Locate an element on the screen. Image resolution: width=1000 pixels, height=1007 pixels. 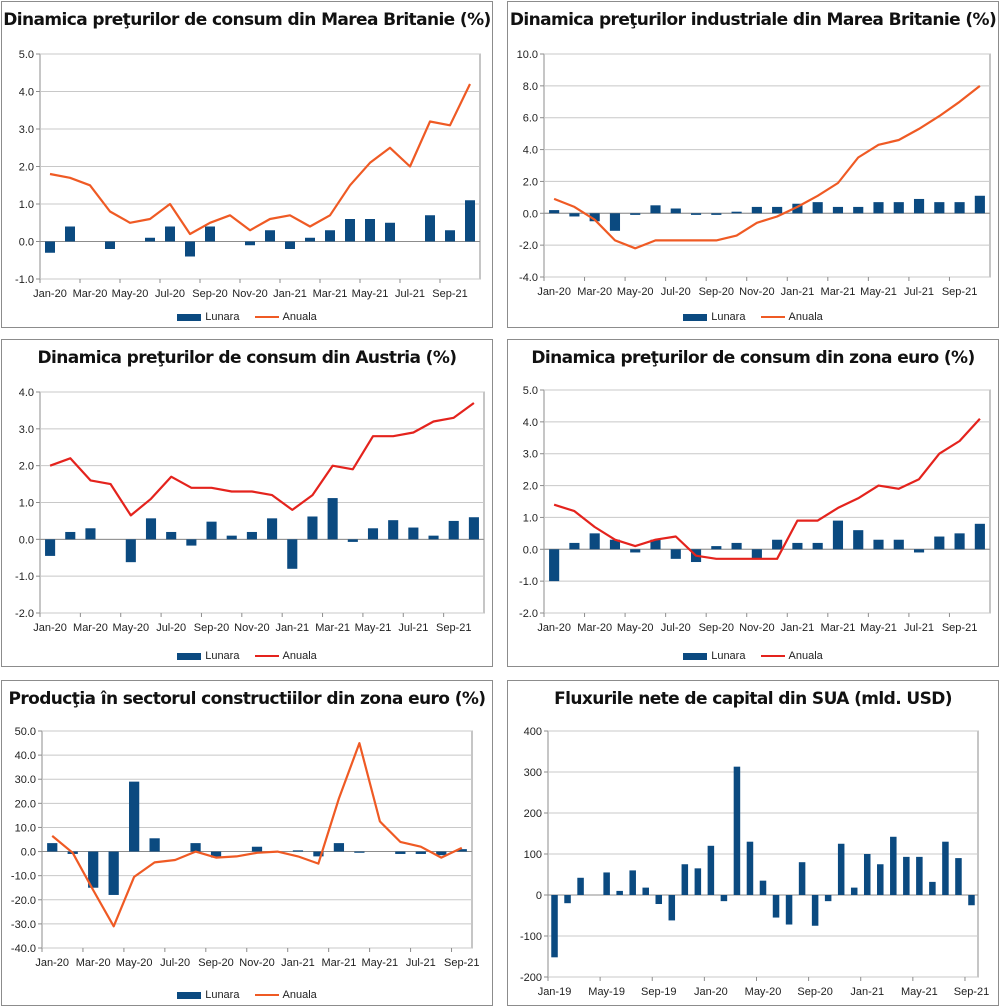
legend-item-bar: Lunara is located at coordinates (714, 317).